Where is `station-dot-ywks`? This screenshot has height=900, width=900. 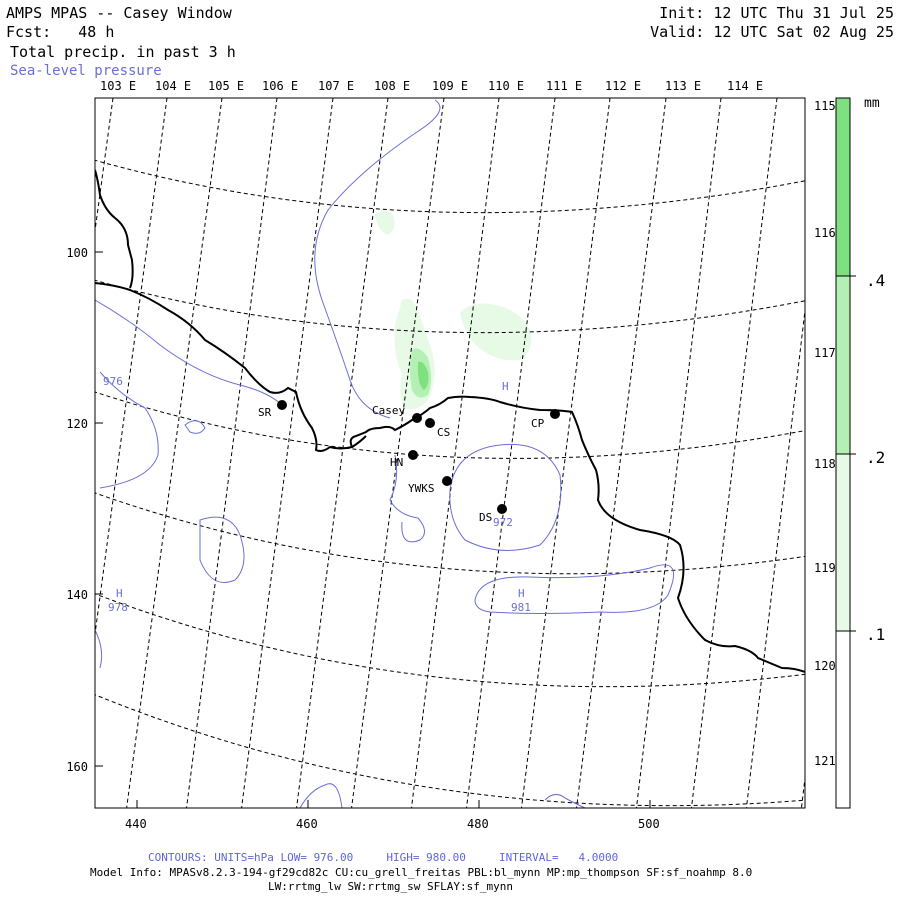
station-dot-ywks is located at coordinates (447, 481).